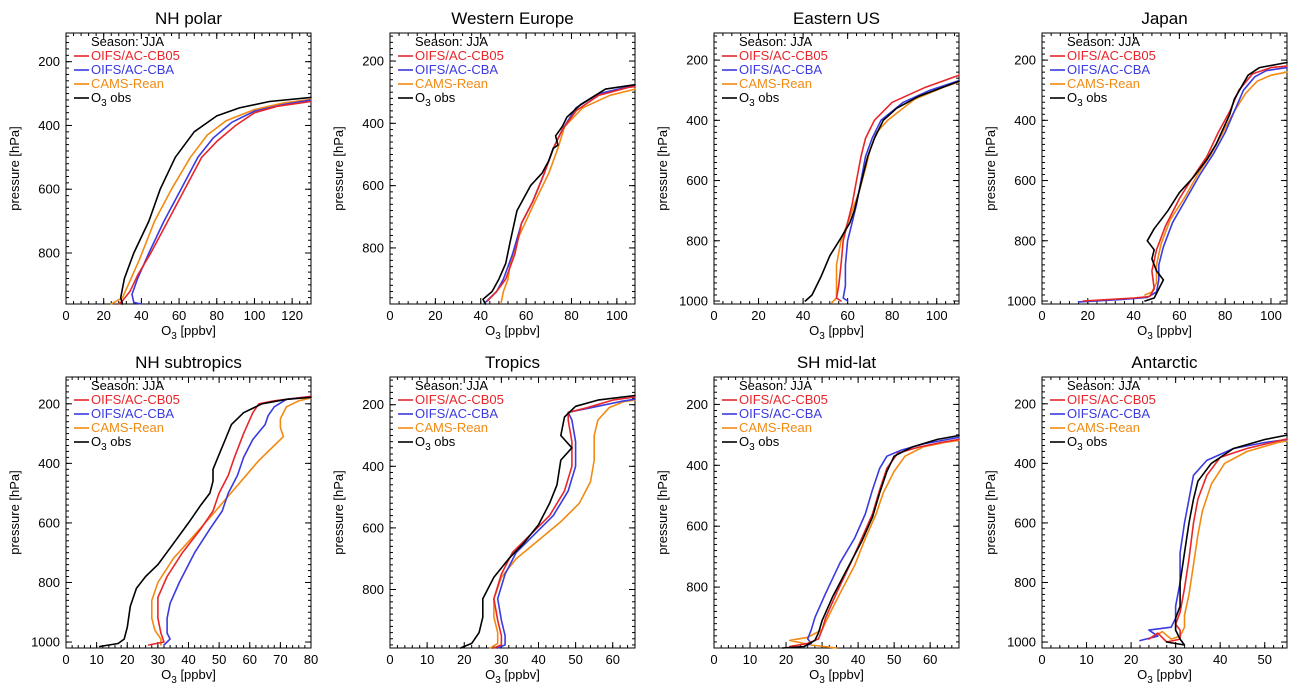 The image size is (1306, 688). I want to click on series-line-obs, so click(215, 200).